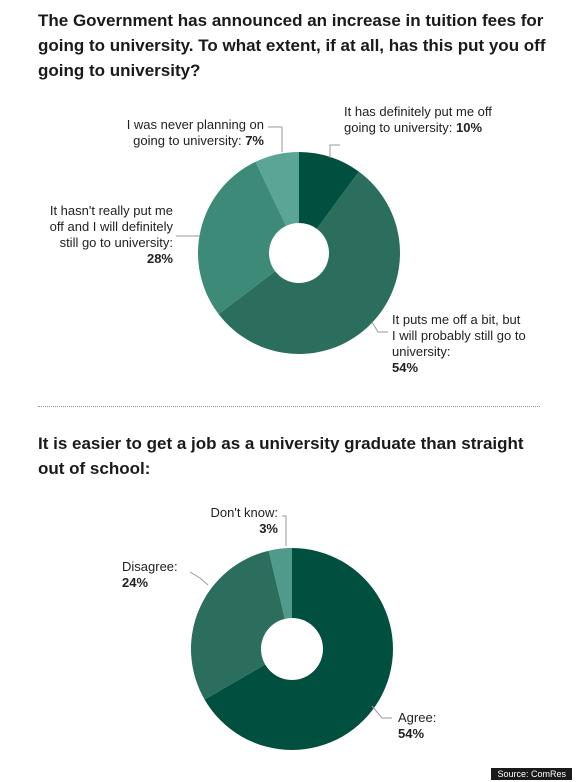 The height and width of the screenshot is (782, 580). Describe the element at coordinates (289, 406) in the screenshot. I see `section-divider` at that location.